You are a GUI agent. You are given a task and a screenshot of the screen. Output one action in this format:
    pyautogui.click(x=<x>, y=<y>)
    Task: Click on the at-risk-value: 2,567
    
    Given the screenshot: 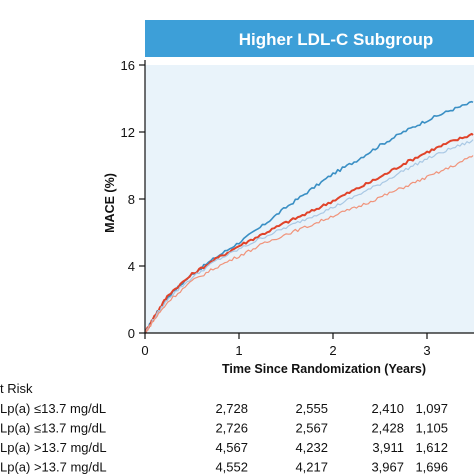 What is the action you would take?
    pyautogui.click(x=311, y=428)
    